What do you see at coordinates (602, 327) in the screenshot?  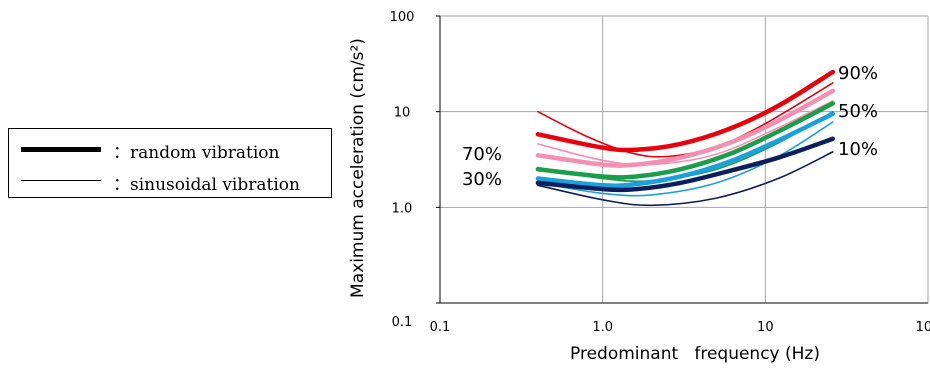 I see `x-tick-label: 1.0` at bounding box center [602, 327].